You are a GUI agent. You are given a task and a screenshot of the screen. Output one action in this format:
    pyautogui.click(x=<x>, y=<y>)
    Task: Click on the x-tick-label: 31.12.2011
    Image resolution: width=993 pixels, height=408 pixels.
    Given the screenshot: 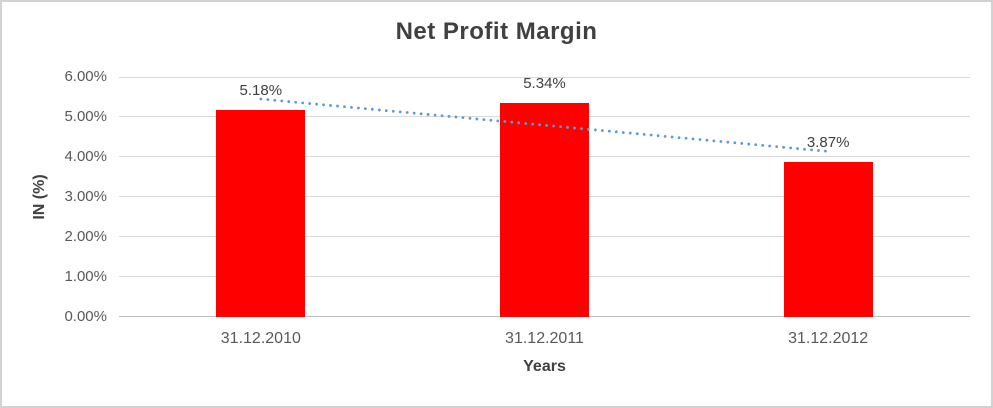 What is the action you would take?
    pyautogui.click(x=544, y=338)
    